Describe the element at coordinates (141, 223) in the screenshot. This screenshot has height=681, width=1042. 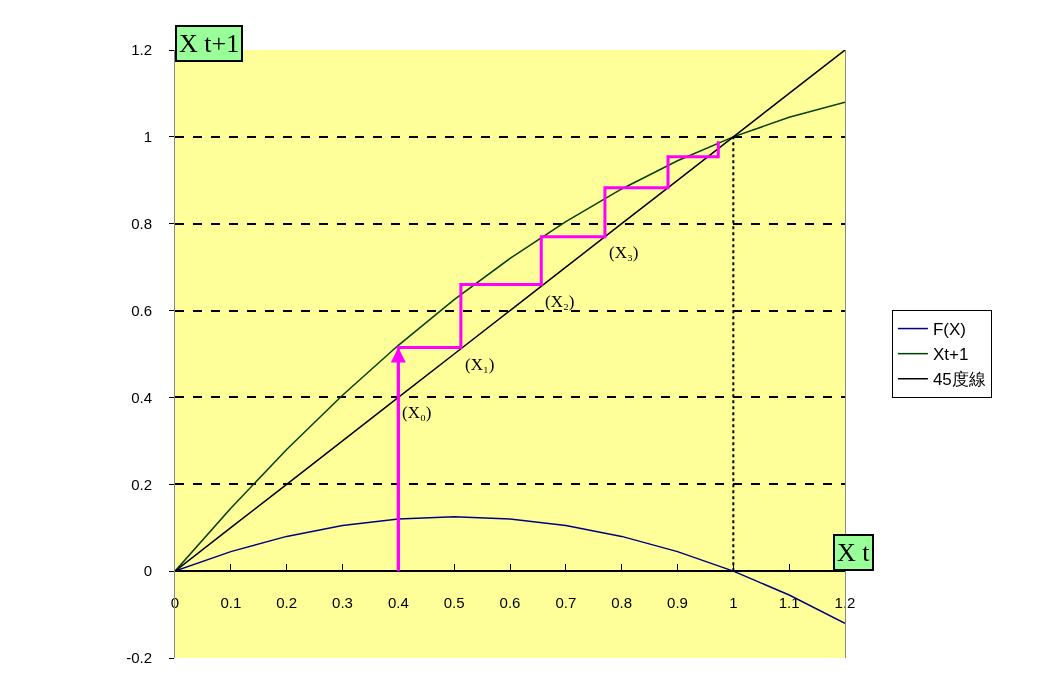
I see `y-tick-label: 0.8` at that location.